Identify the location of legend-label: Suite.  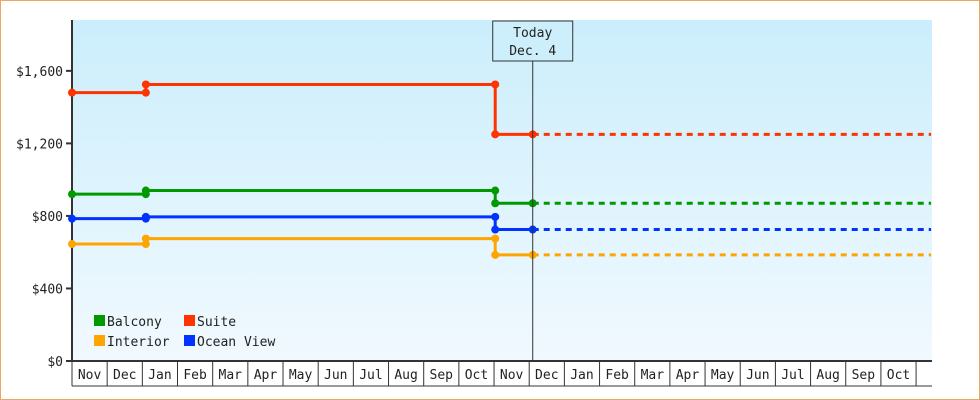
(216, 322).